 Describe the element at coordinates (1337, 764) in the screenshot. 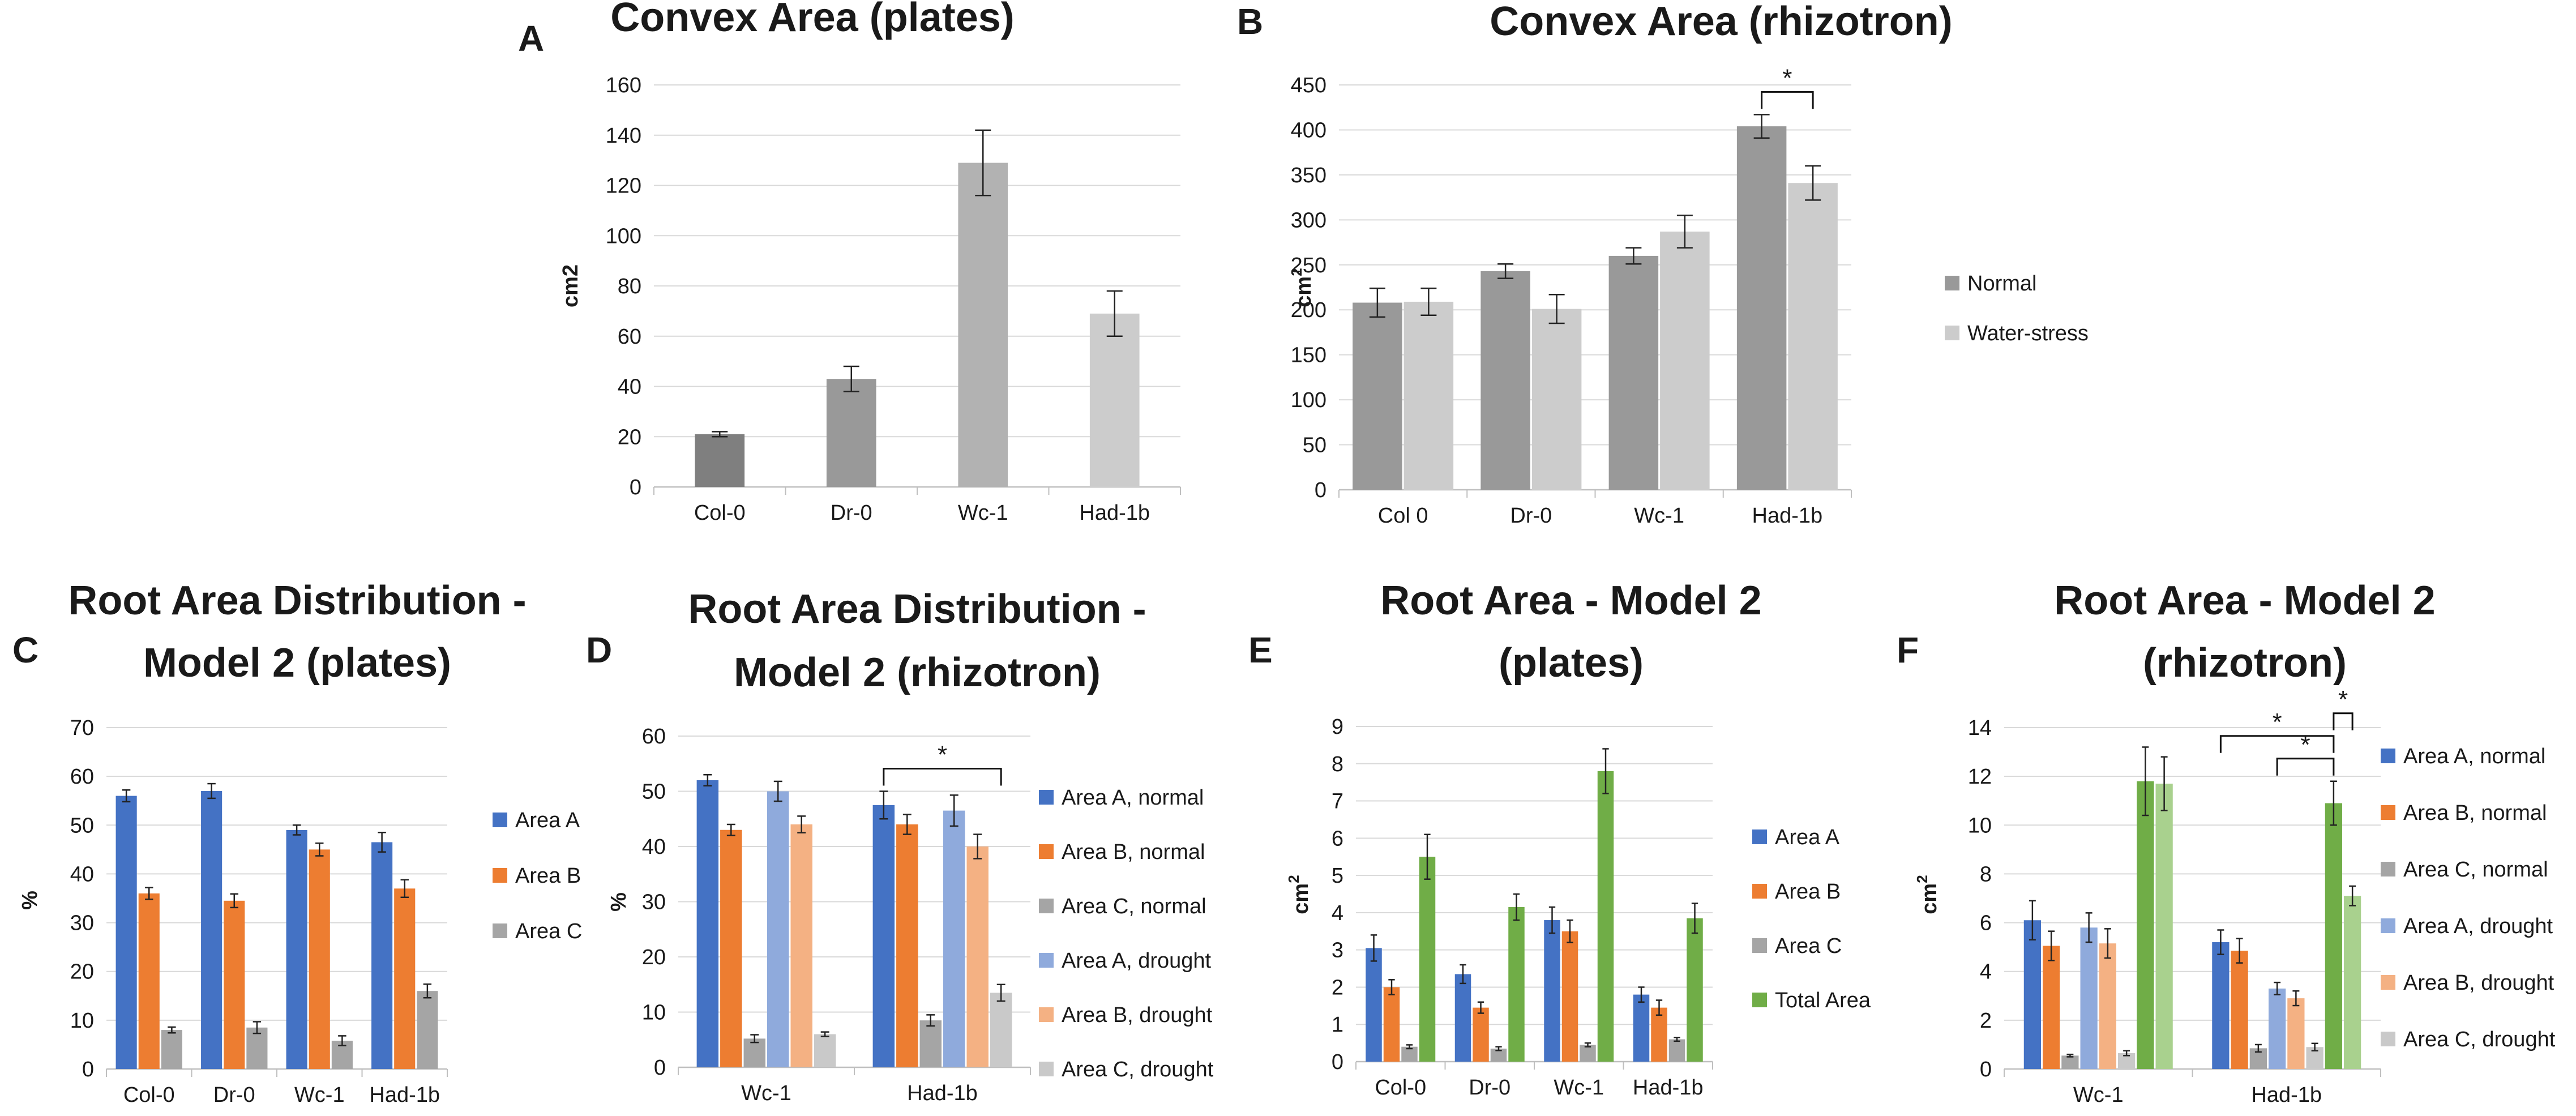

I see `y-tick-label: 8` at that location.